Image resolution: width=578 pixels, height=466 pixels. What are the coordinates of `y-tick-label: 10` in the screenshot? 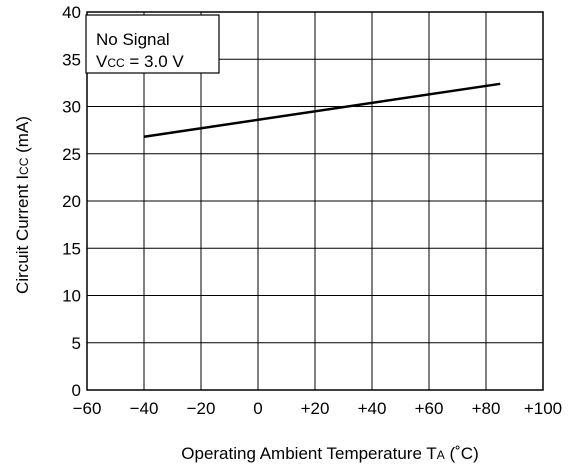 It's located at (71, 296).